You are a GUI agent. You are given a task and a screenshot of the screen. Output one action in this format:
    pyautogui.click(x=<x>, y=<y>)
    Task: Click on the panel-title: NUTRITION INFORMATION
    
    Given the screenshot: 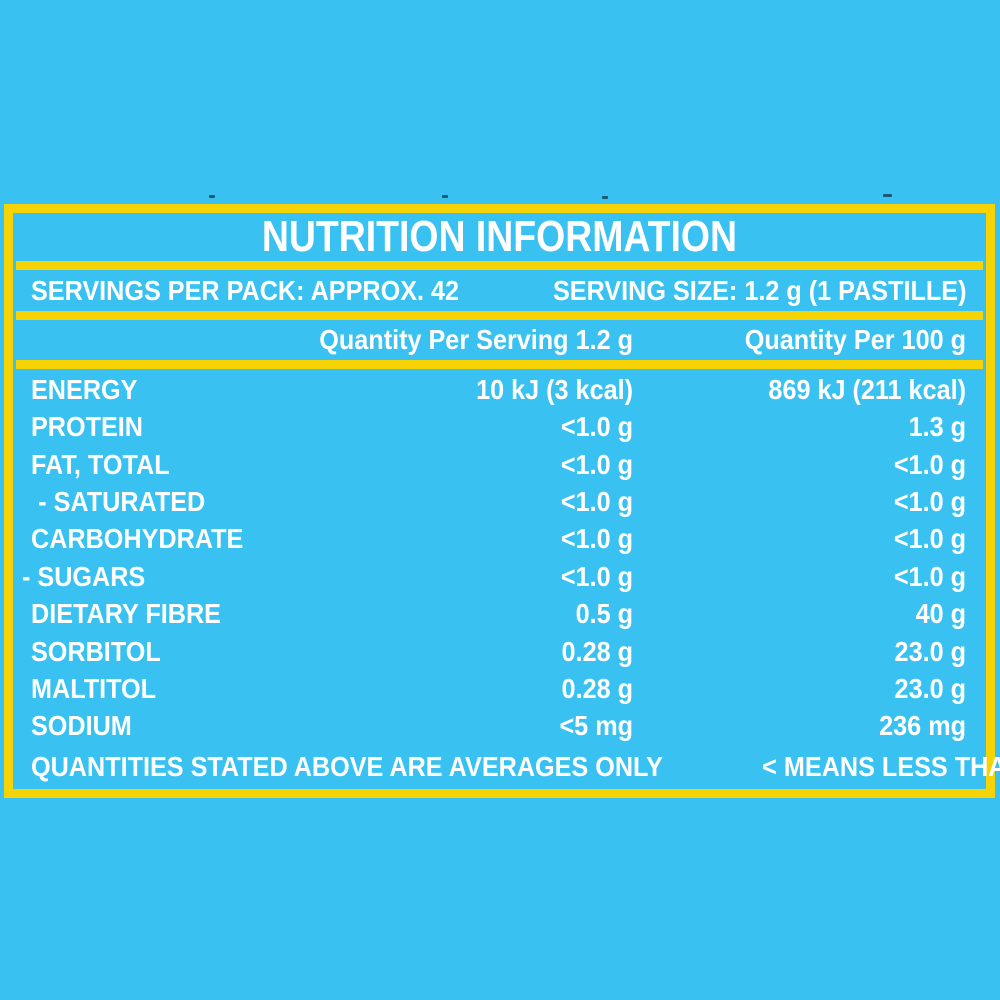 What is the action you would take?
    pyautogui.click(x=499, y=236)
    